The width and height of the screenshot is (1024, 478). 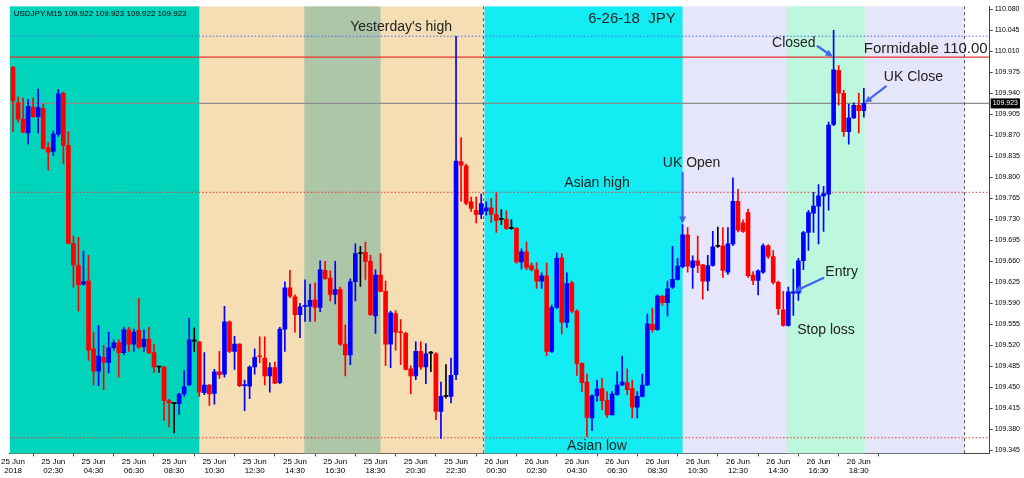 I want to click on x-tick-label: 25 Jun 16:30, so click(x=335, y=466).